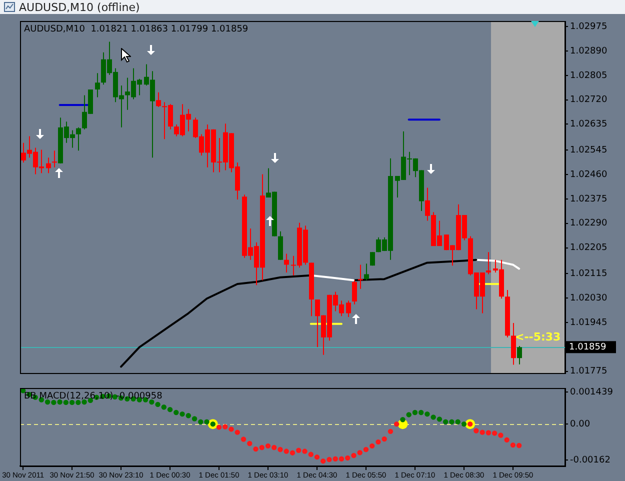 Image resolution: width=625 pixels, height=481 pixels. I want to click on y-tick-label: 1.02975, so click(589, 27).